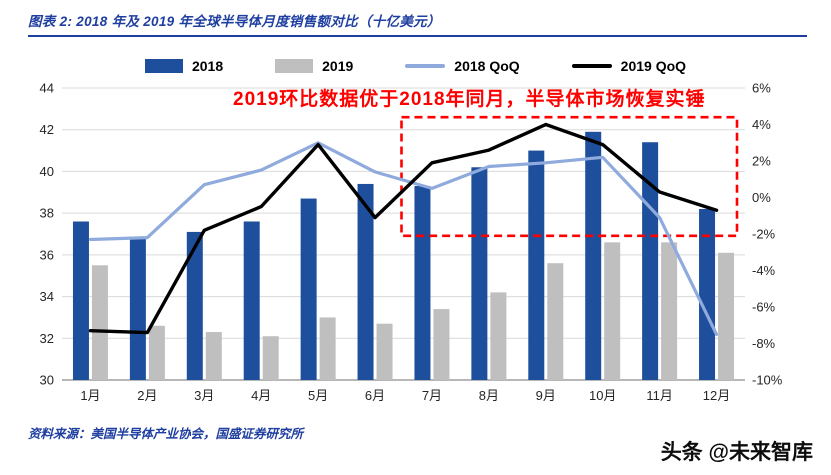 The width and height of the screenshot is (831, 475). I want to click on bar-2018-1月, so click(80, 300).